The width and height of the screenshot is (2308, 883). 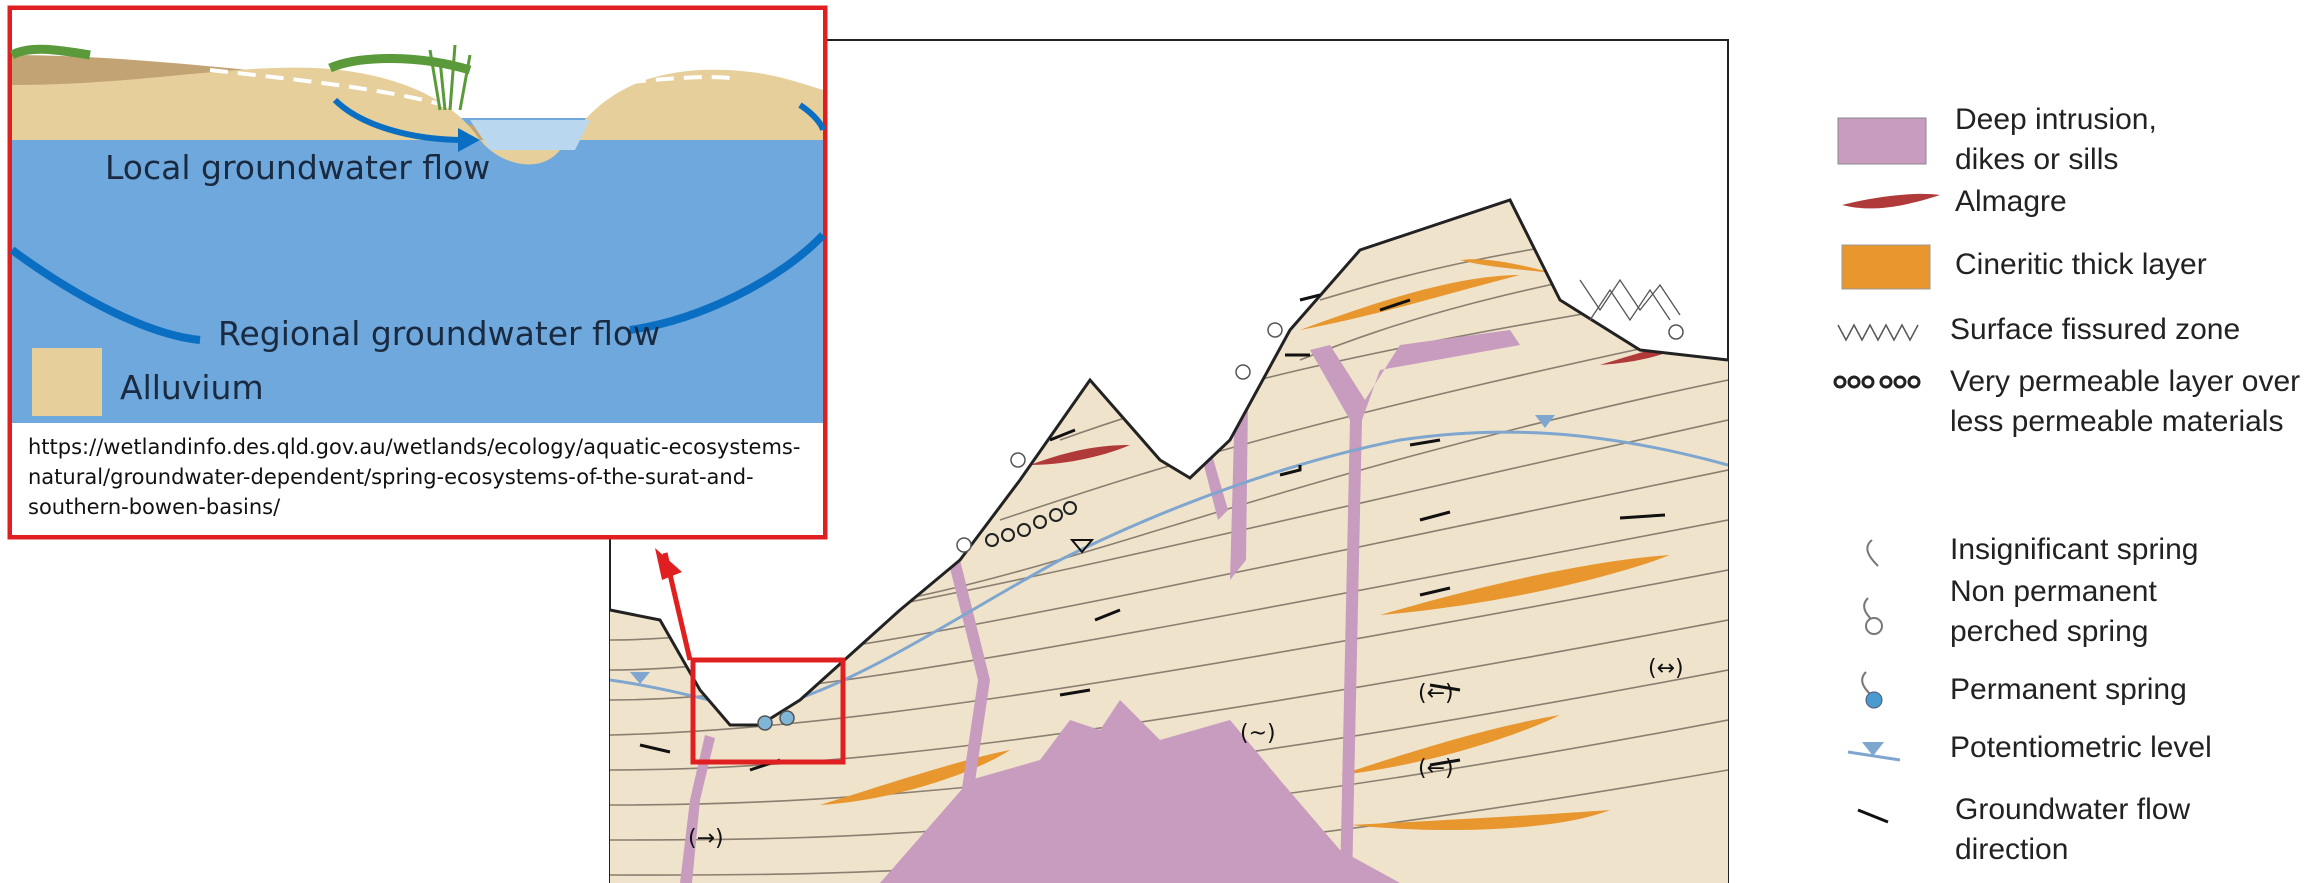 What do you see at coordinates (1031, 524) in the screenshot?
I see `permeable-layer` at bounding box center [1031, 524].